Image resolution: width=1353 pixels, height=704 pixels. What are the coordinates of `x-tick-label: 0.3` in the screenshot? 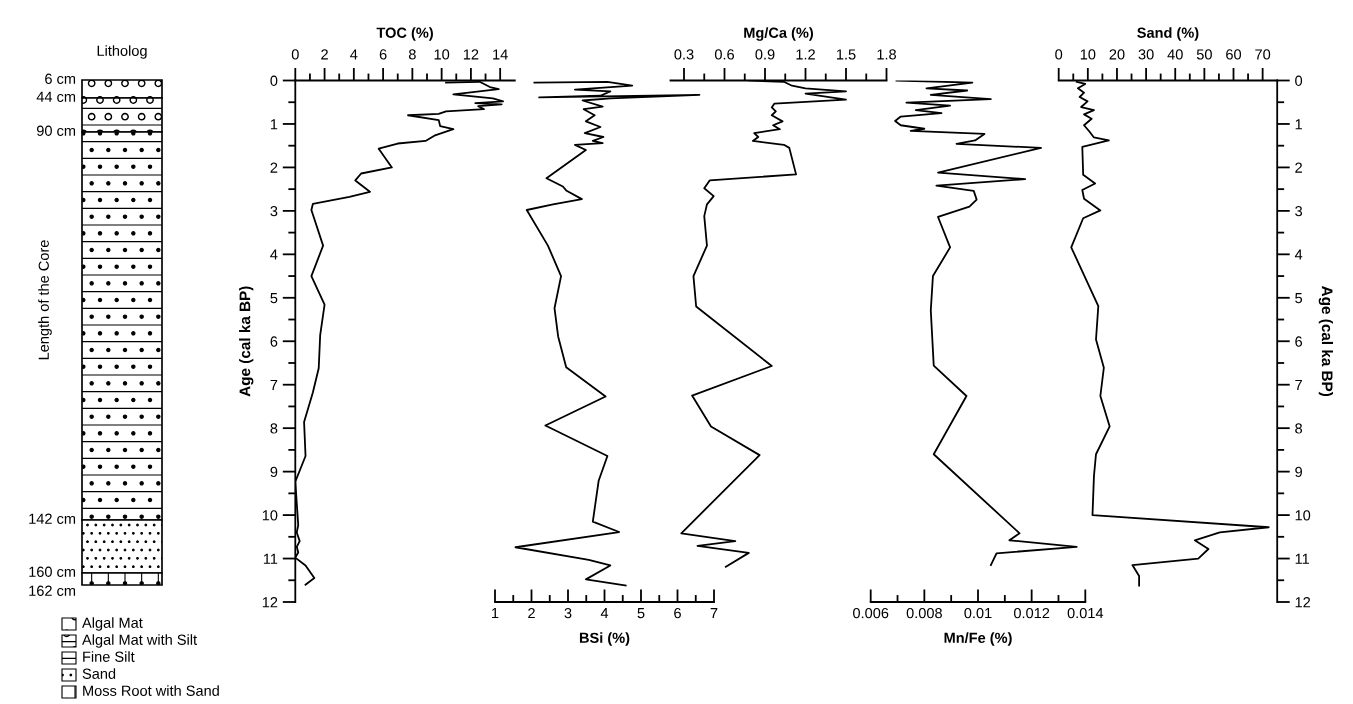 It's located at (684, 54).